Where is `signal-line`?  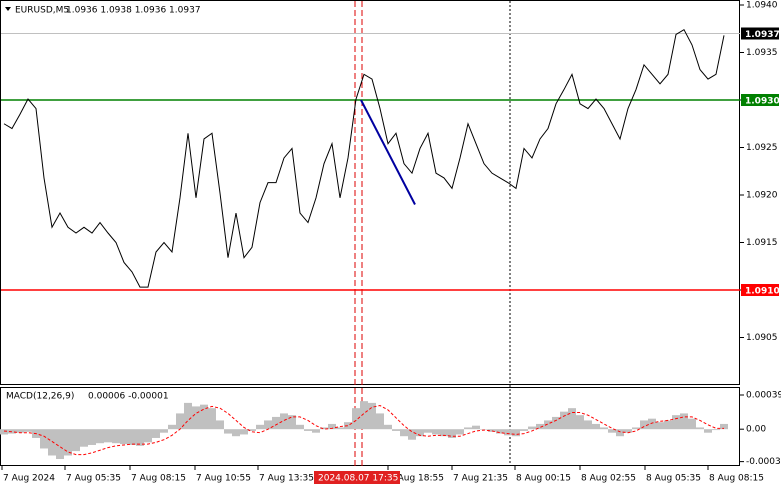 signal-line is located at coordinates (363, 430).